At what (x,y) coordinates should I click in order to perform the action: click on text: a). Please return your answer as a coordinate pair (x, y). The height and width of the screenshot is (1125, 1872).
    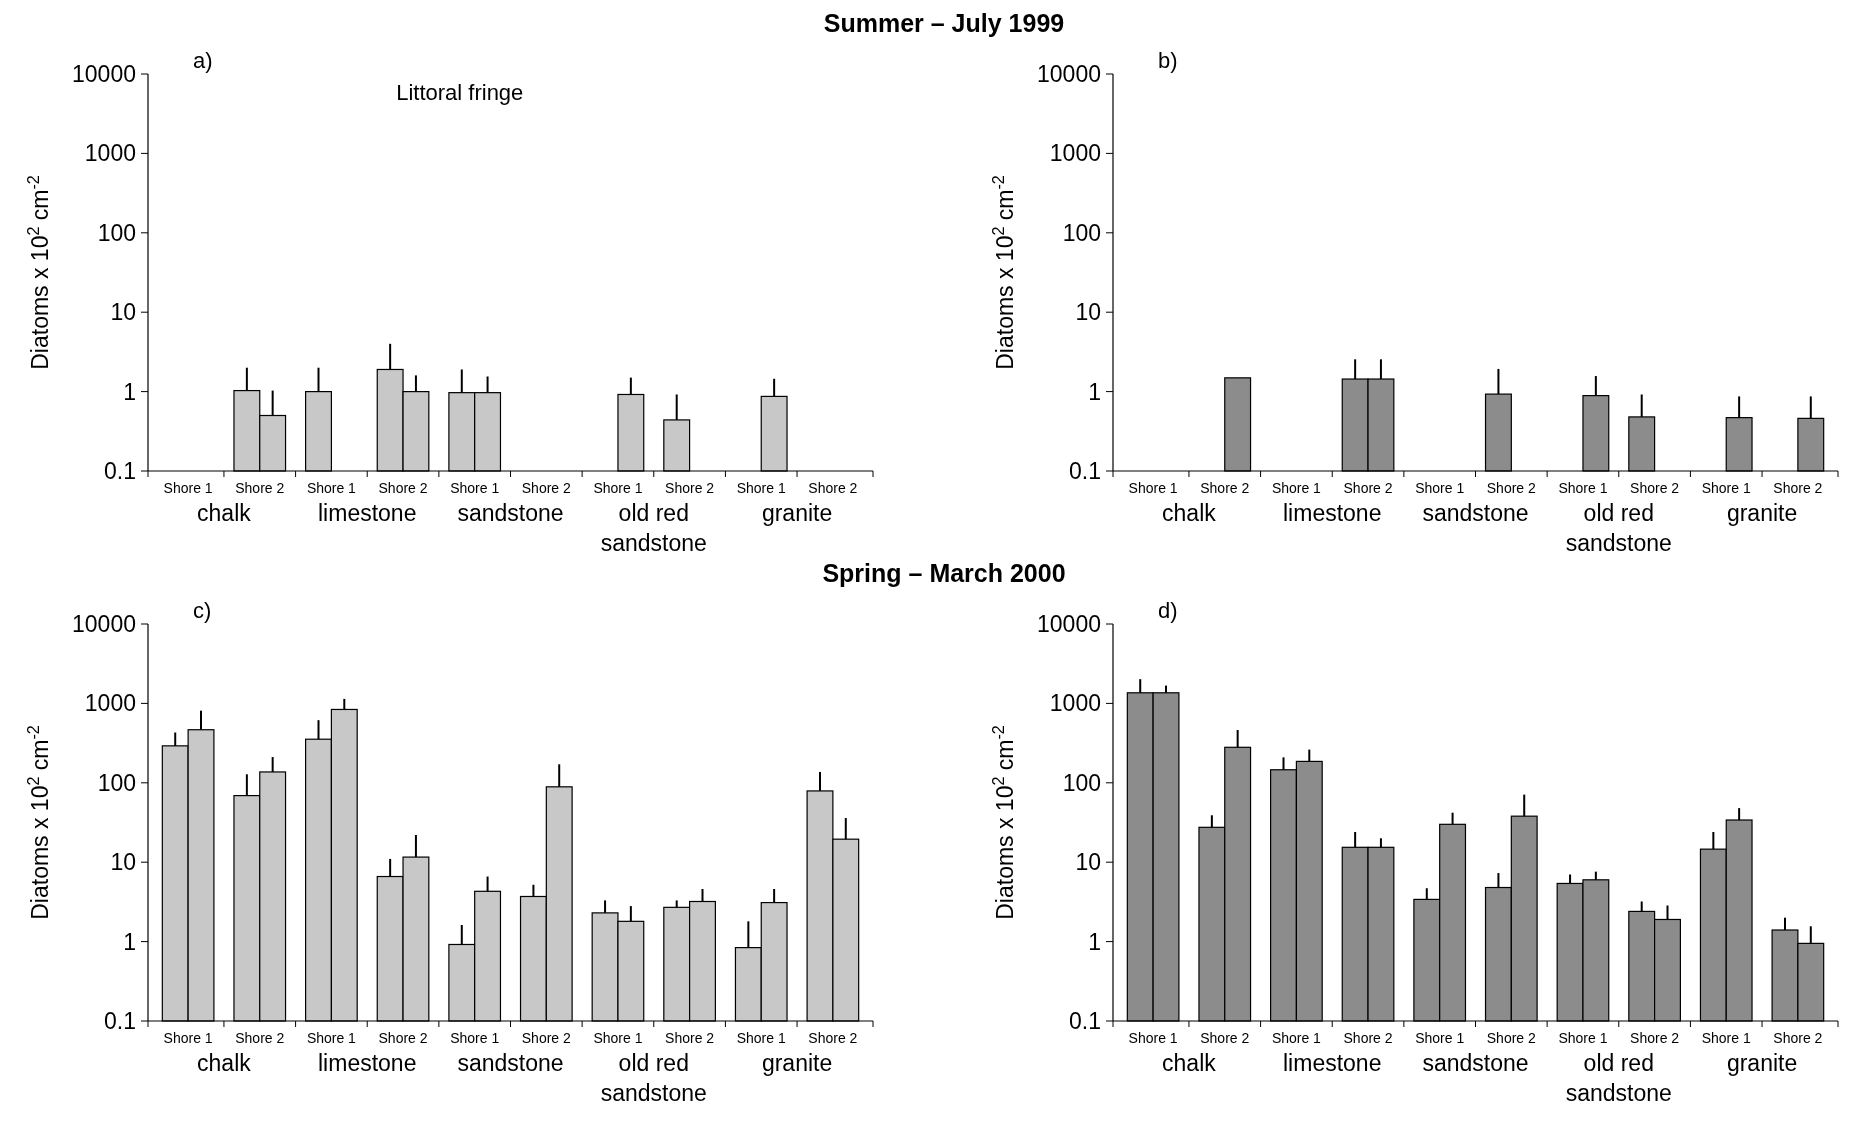
    Looking at the image, I should click on (203, 60).